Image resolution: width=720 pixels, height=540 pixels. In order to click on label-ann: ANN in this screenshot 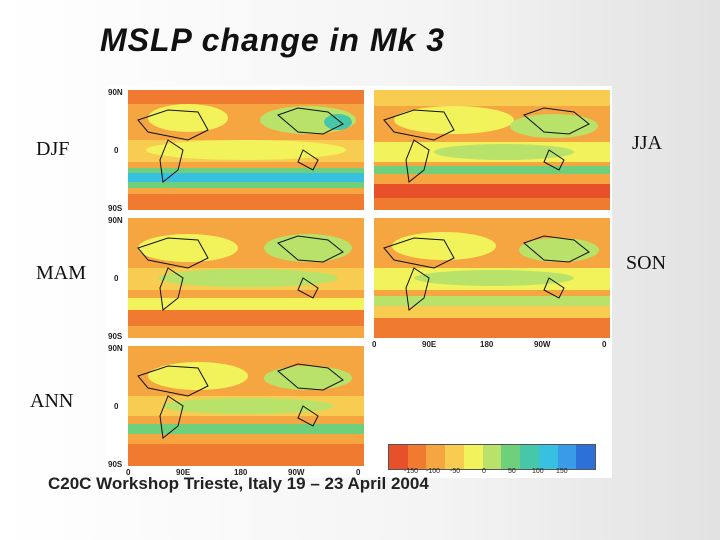, I will do `click(52, 401)`.